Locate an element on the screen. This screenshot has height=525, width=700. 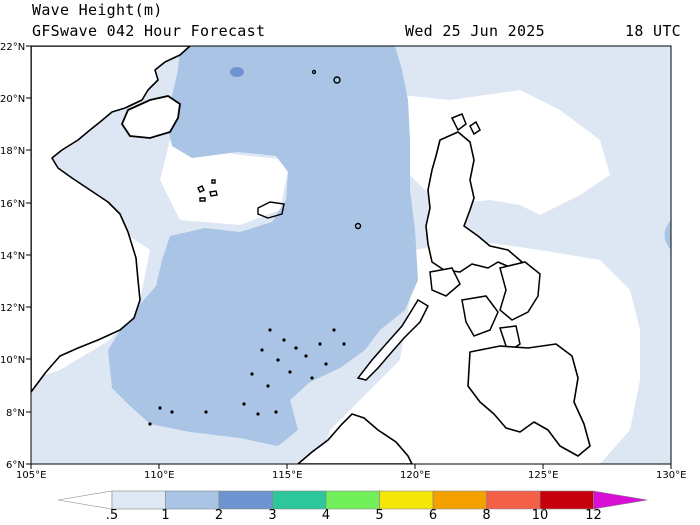
lat-label-22: 22°N is located at coordinates (12, 47).